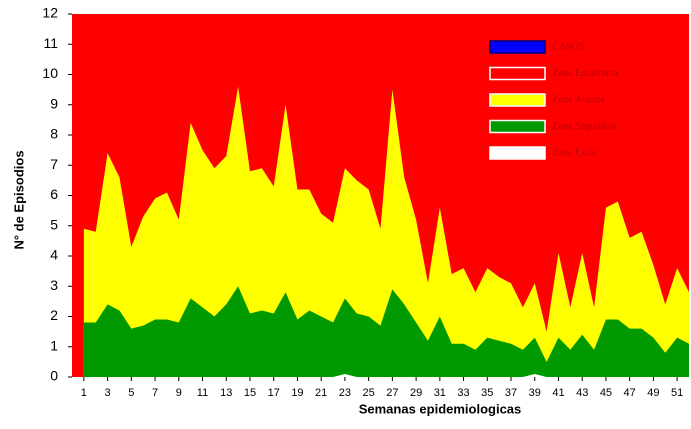  What do you see at coordinates (54, 224) in the screenshot?
I see `y-tick-label: 5` at bounding box center [54, 224].